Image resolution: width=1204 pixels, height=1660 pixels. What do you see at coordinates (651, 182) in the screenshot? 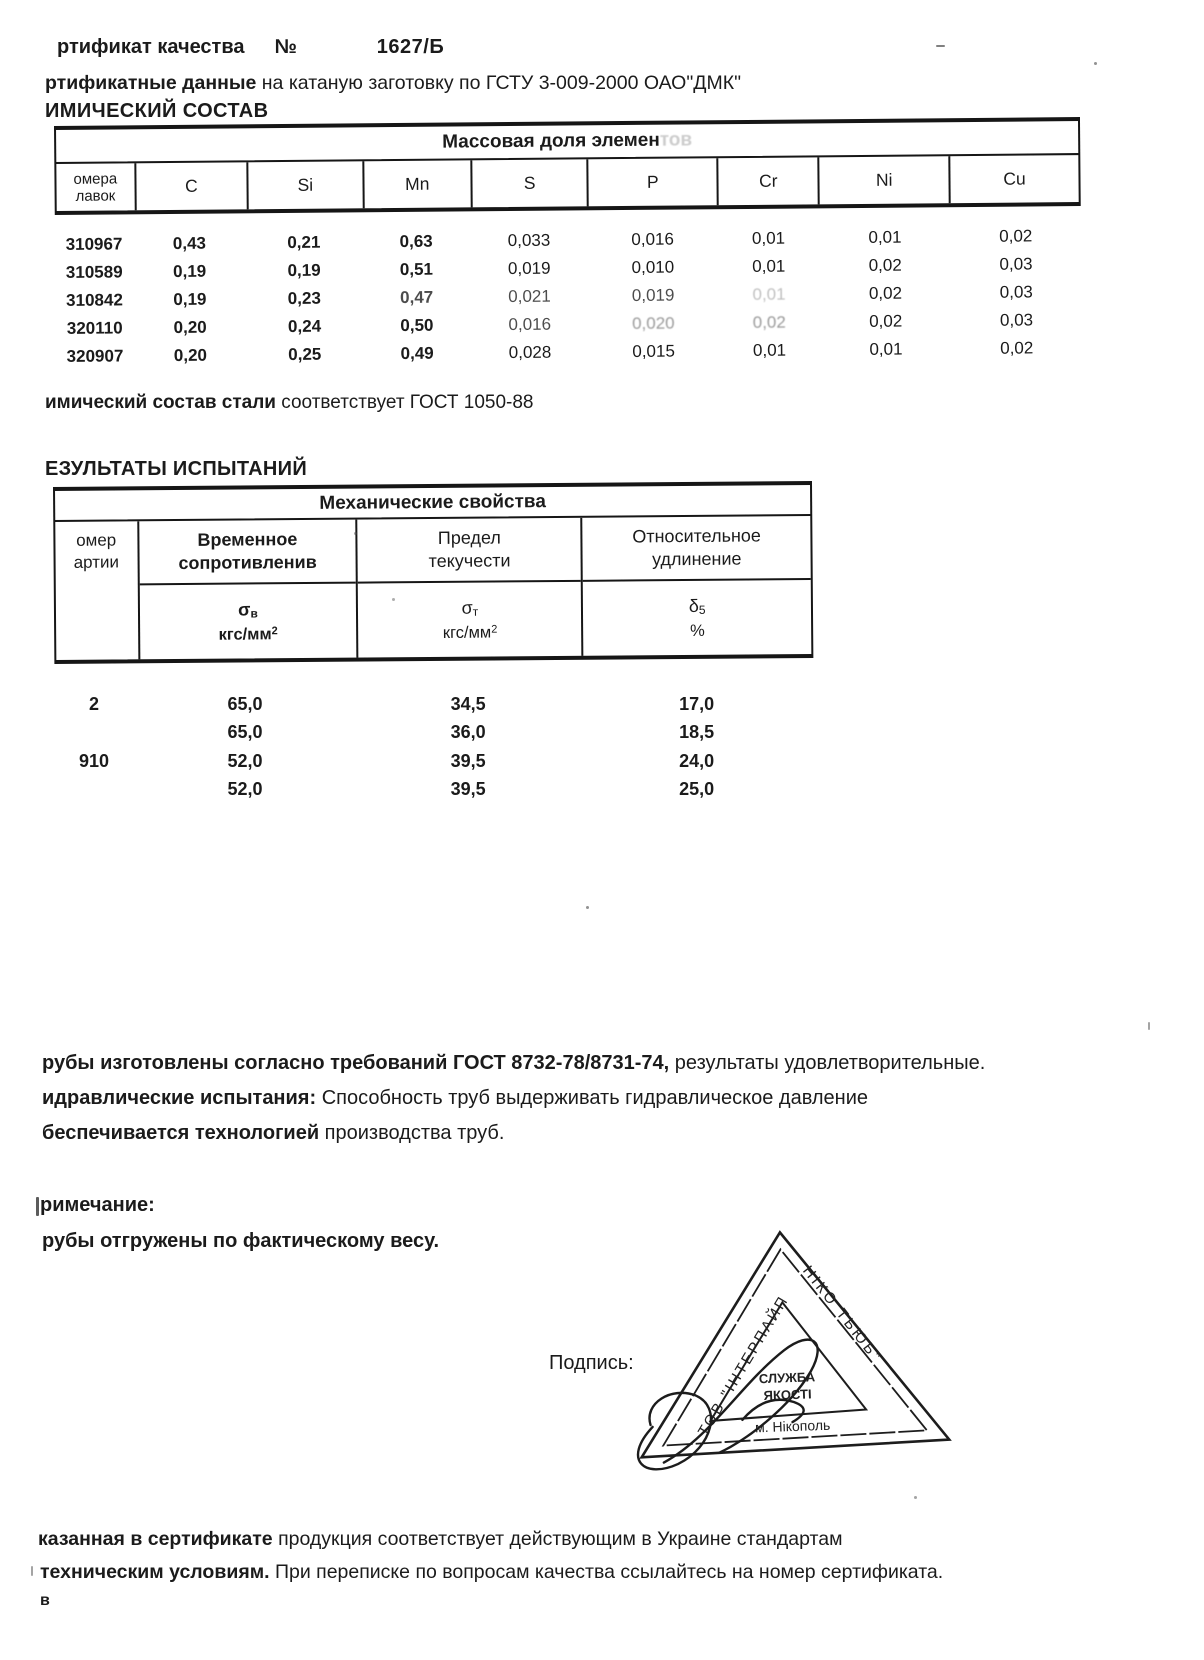
I see `chem-col-P: P` at bounding box center [651, 182].